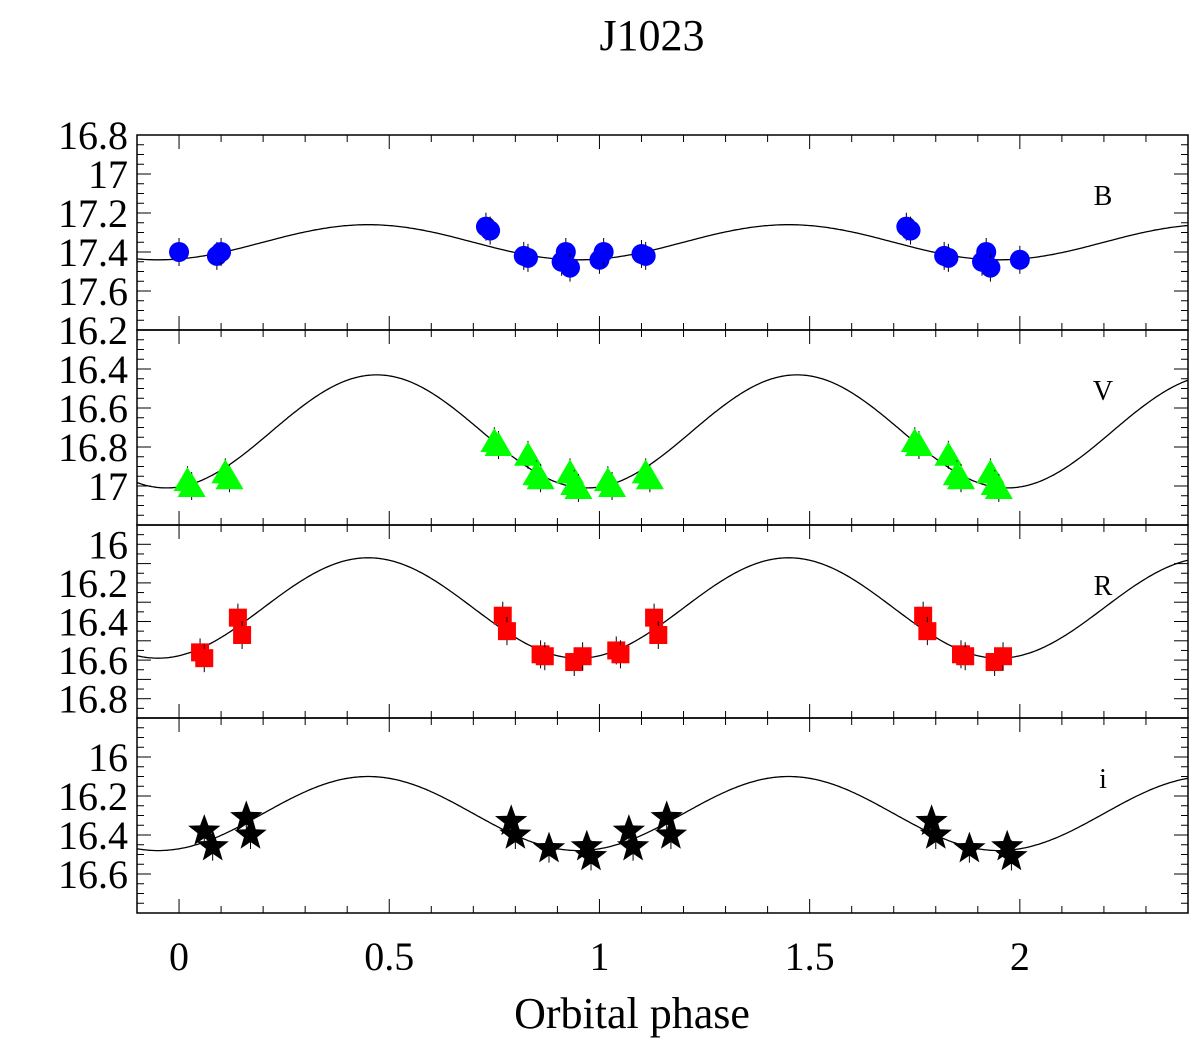  I want to click on band-label: R, so click(1103, 586).